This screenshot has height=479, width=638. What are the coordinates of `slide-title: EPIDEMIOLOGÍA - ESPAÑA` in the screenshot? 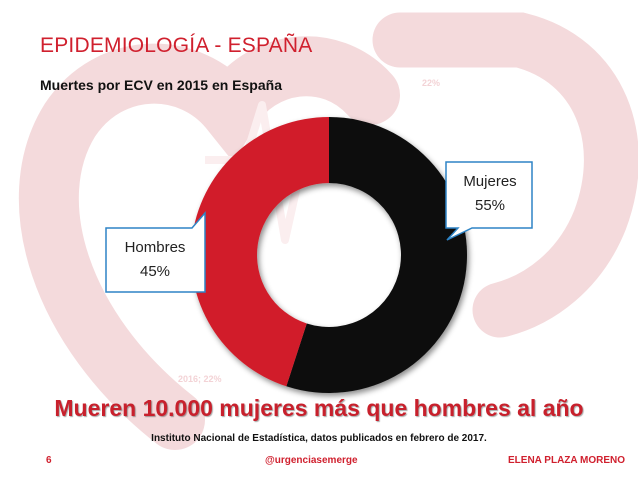 It's located at (176, 45).